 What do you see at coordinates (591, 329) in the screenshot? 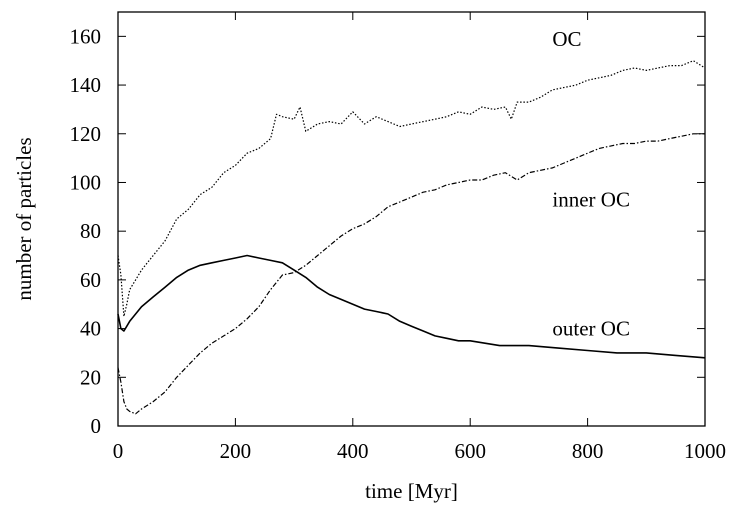
I see `series-annotation: outer OC` at bounding box center [591, 329].